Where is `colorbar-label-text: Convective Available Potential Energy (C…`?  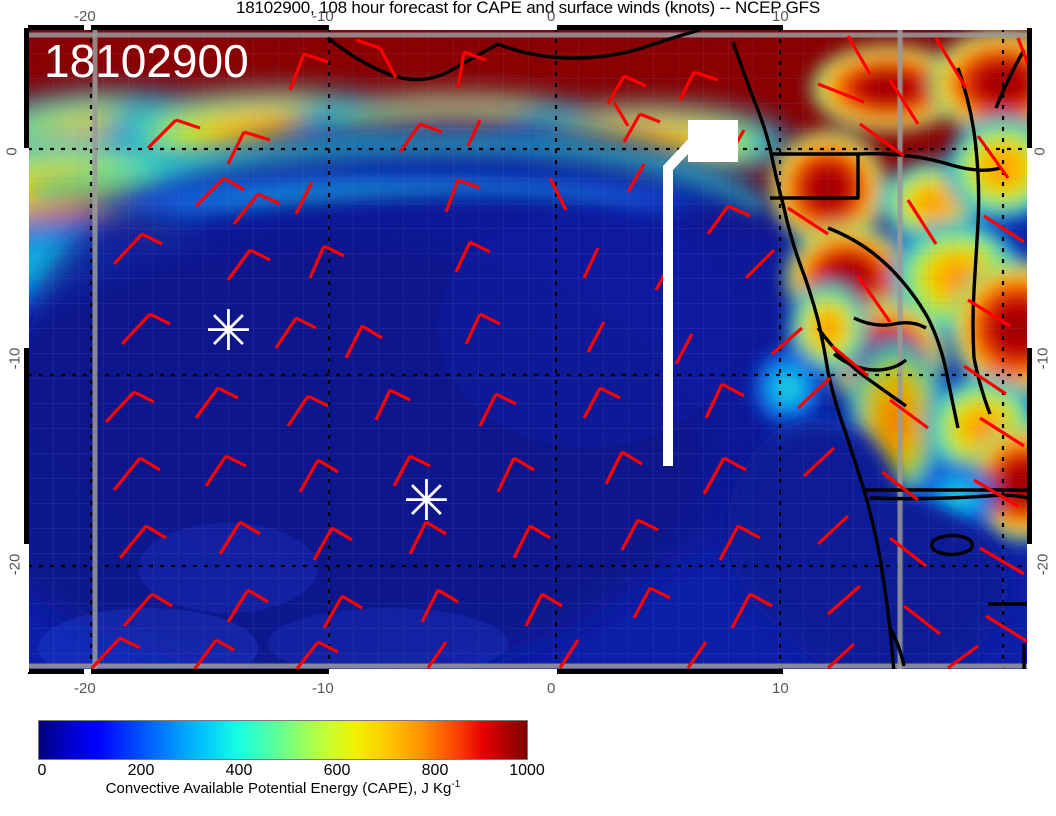 colorbar-label-text: Convective Available Potential Energy (C… is located at coordinates (278, 788).